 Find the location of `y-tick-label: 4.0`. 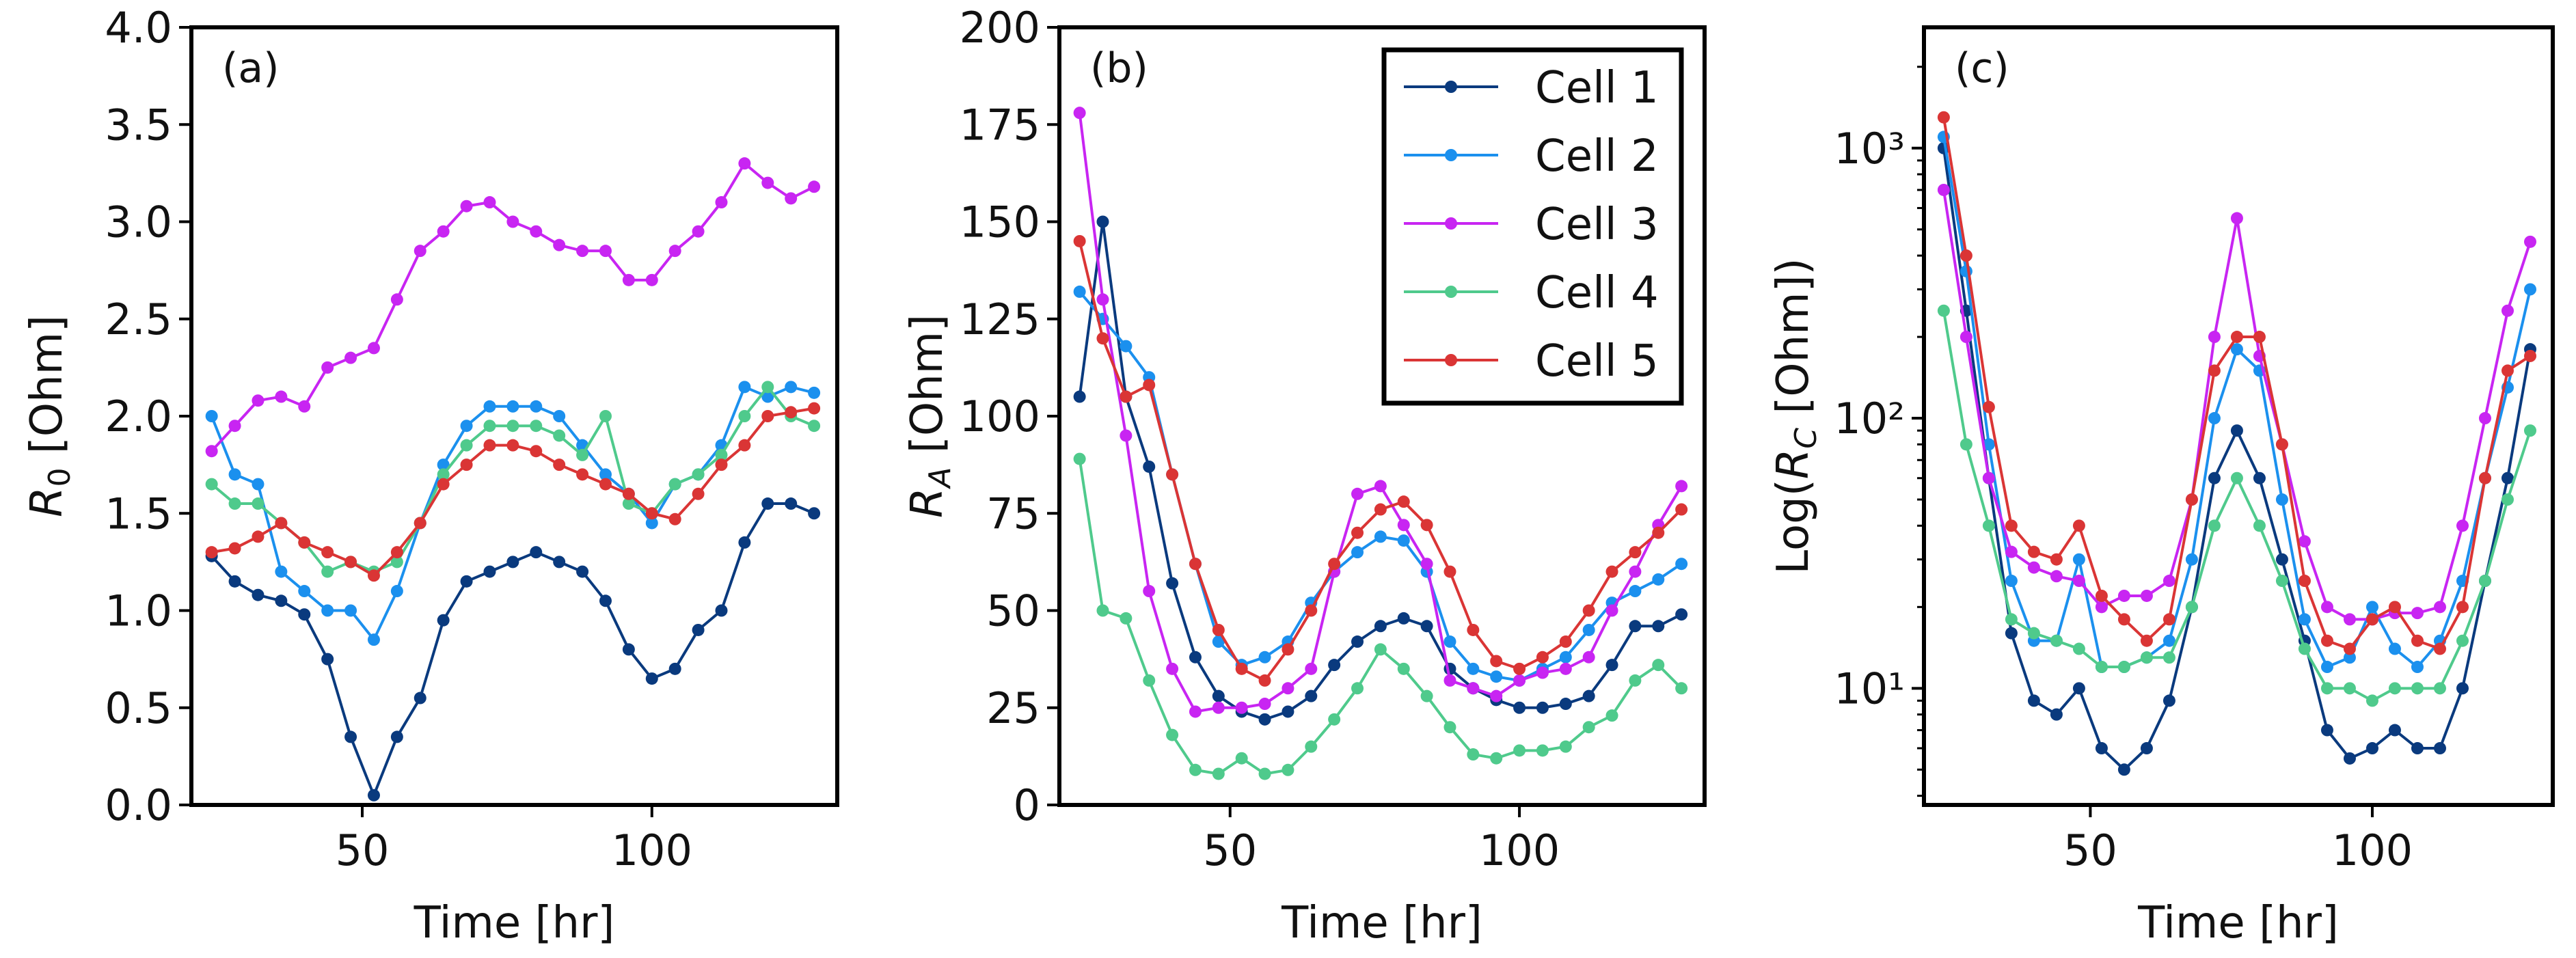

y-tick-label: 4.0 is located at coordinates (139, 28).